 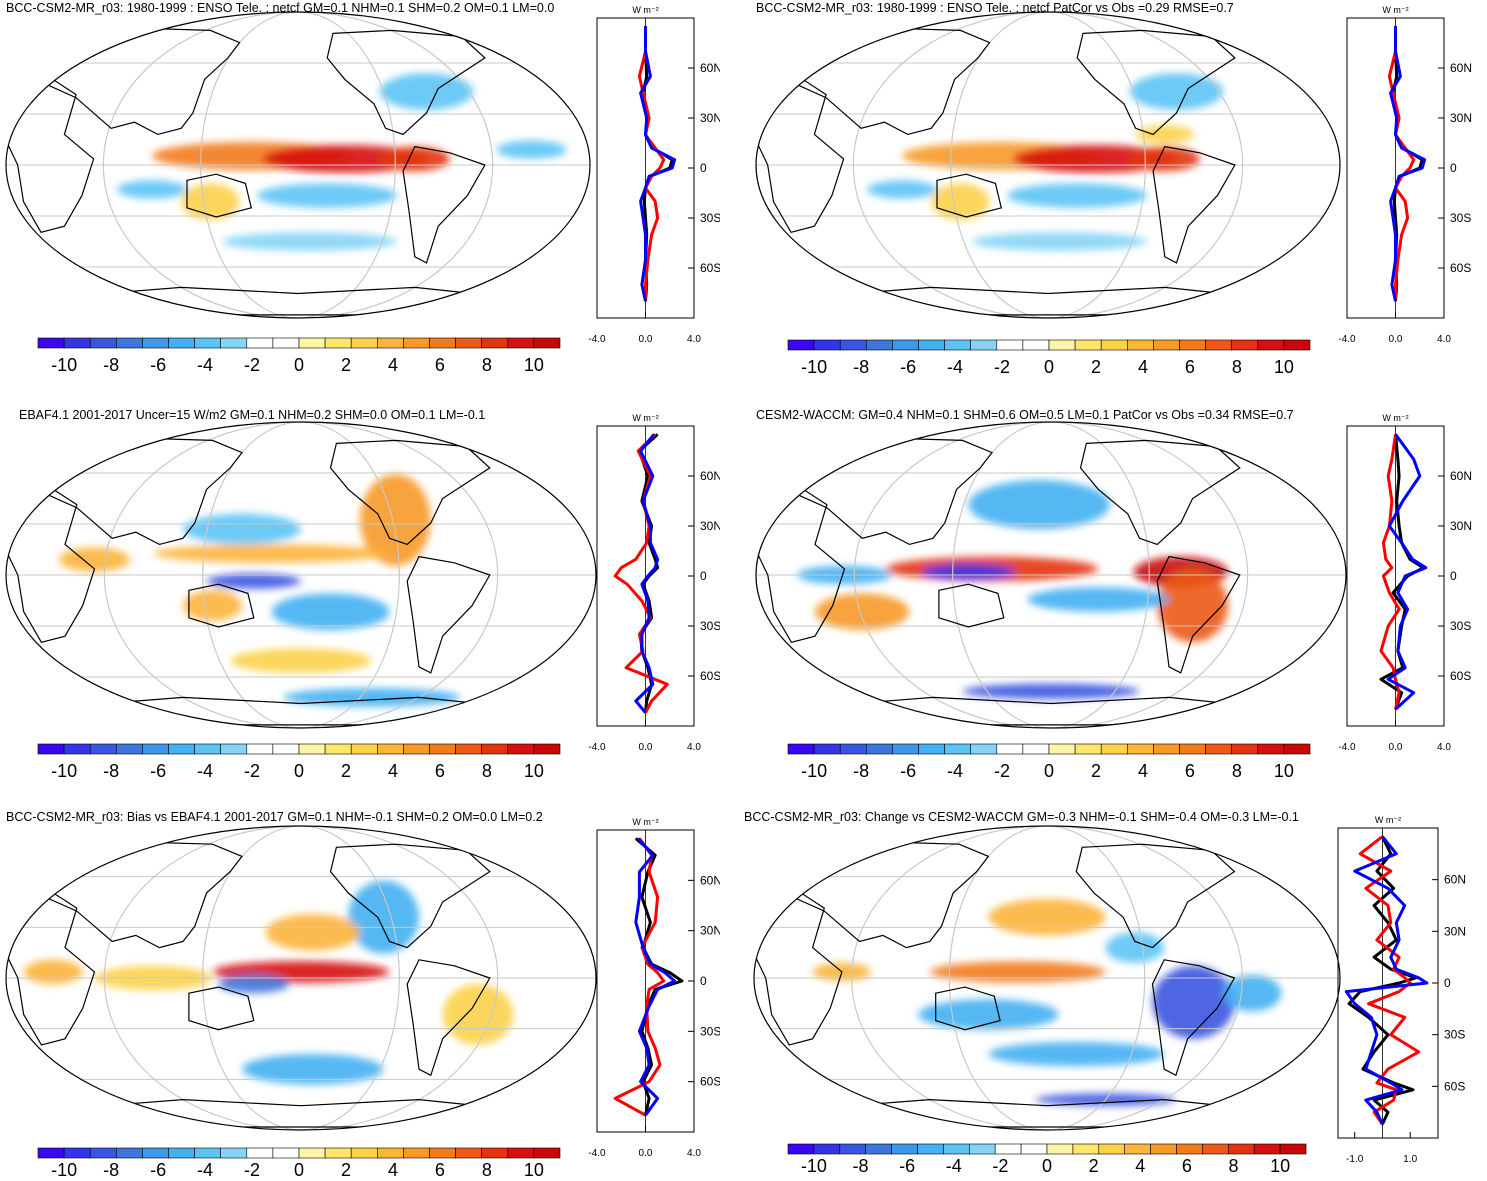 What do you see at coordinates (694, 339) in the screenshot?
I see `x-tick-label: 4.0` at bounding box center [694, 339].